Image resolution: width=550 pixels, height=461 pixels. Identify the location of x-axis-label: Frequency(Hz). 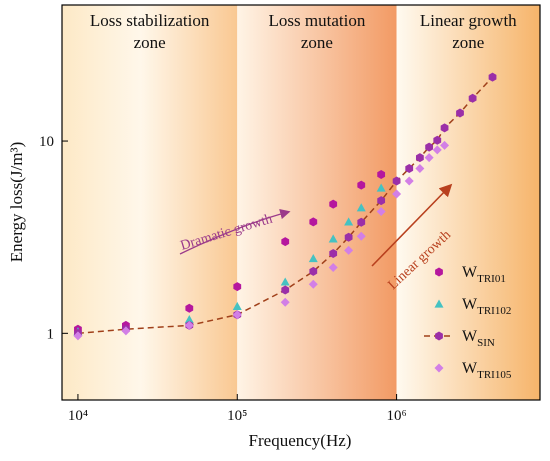
(300, 440).